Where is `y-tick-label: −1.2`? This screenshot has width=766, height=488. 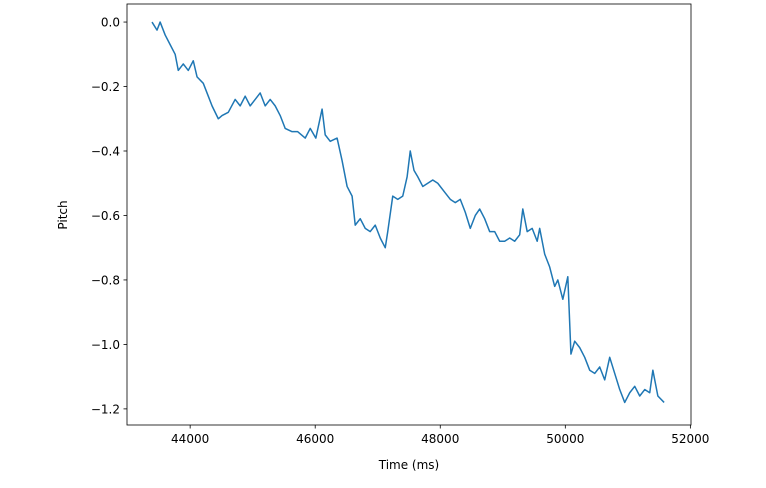 y-tick-label: −1.2 is located at coordinates (105, 409).